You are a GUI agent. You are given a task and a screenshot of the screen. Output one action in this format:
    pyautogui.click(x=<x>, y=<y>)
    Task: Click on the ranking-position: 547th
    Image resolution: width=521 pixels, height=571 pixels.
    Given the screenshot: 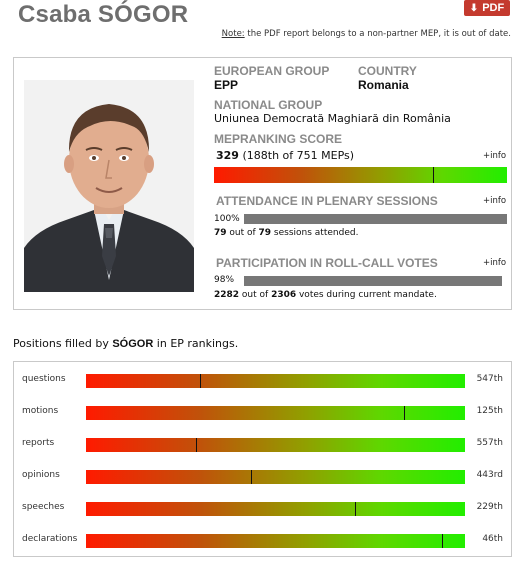 What is the action you would take?
    pyautogui.click(x=489, y=379)
    